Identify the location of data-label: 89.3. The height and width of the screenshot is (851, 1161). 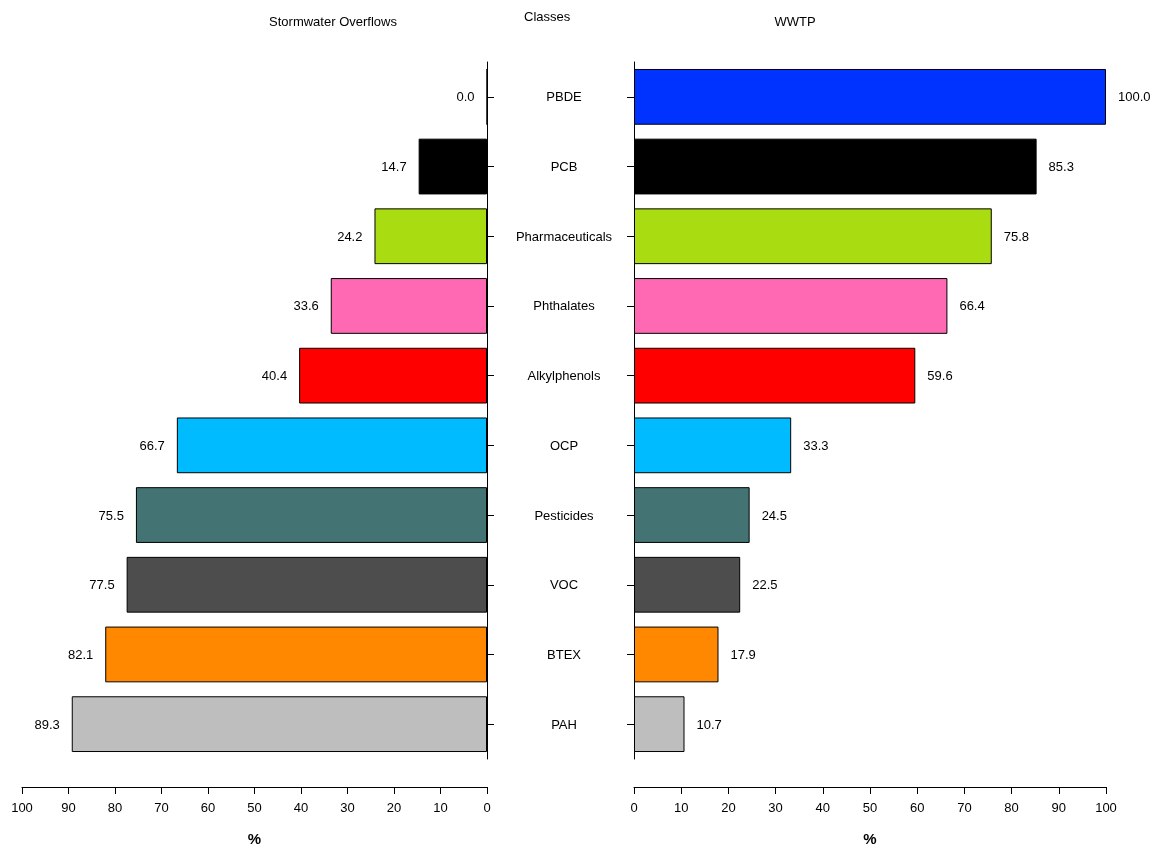
(47, 724).